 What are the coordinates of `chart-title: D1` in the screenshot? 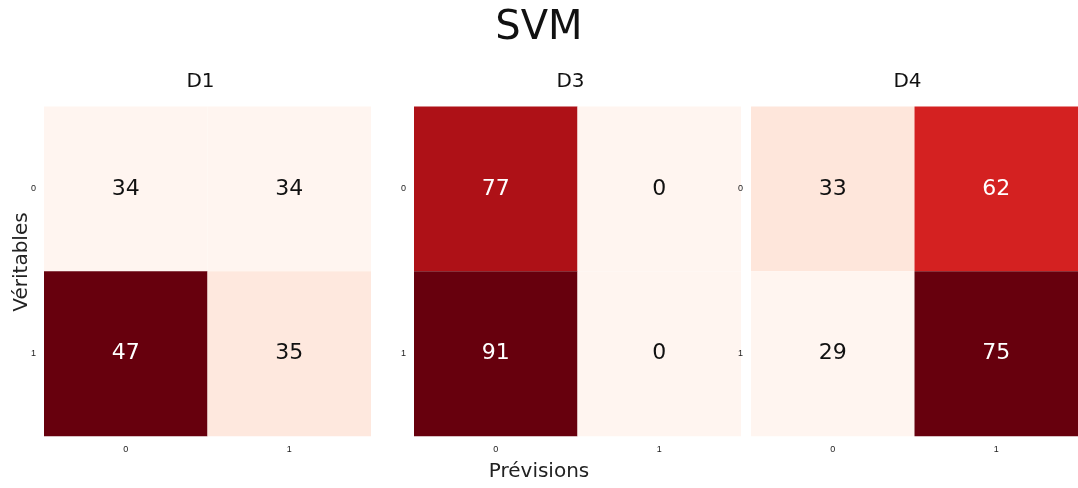 It's located at (200, 80).